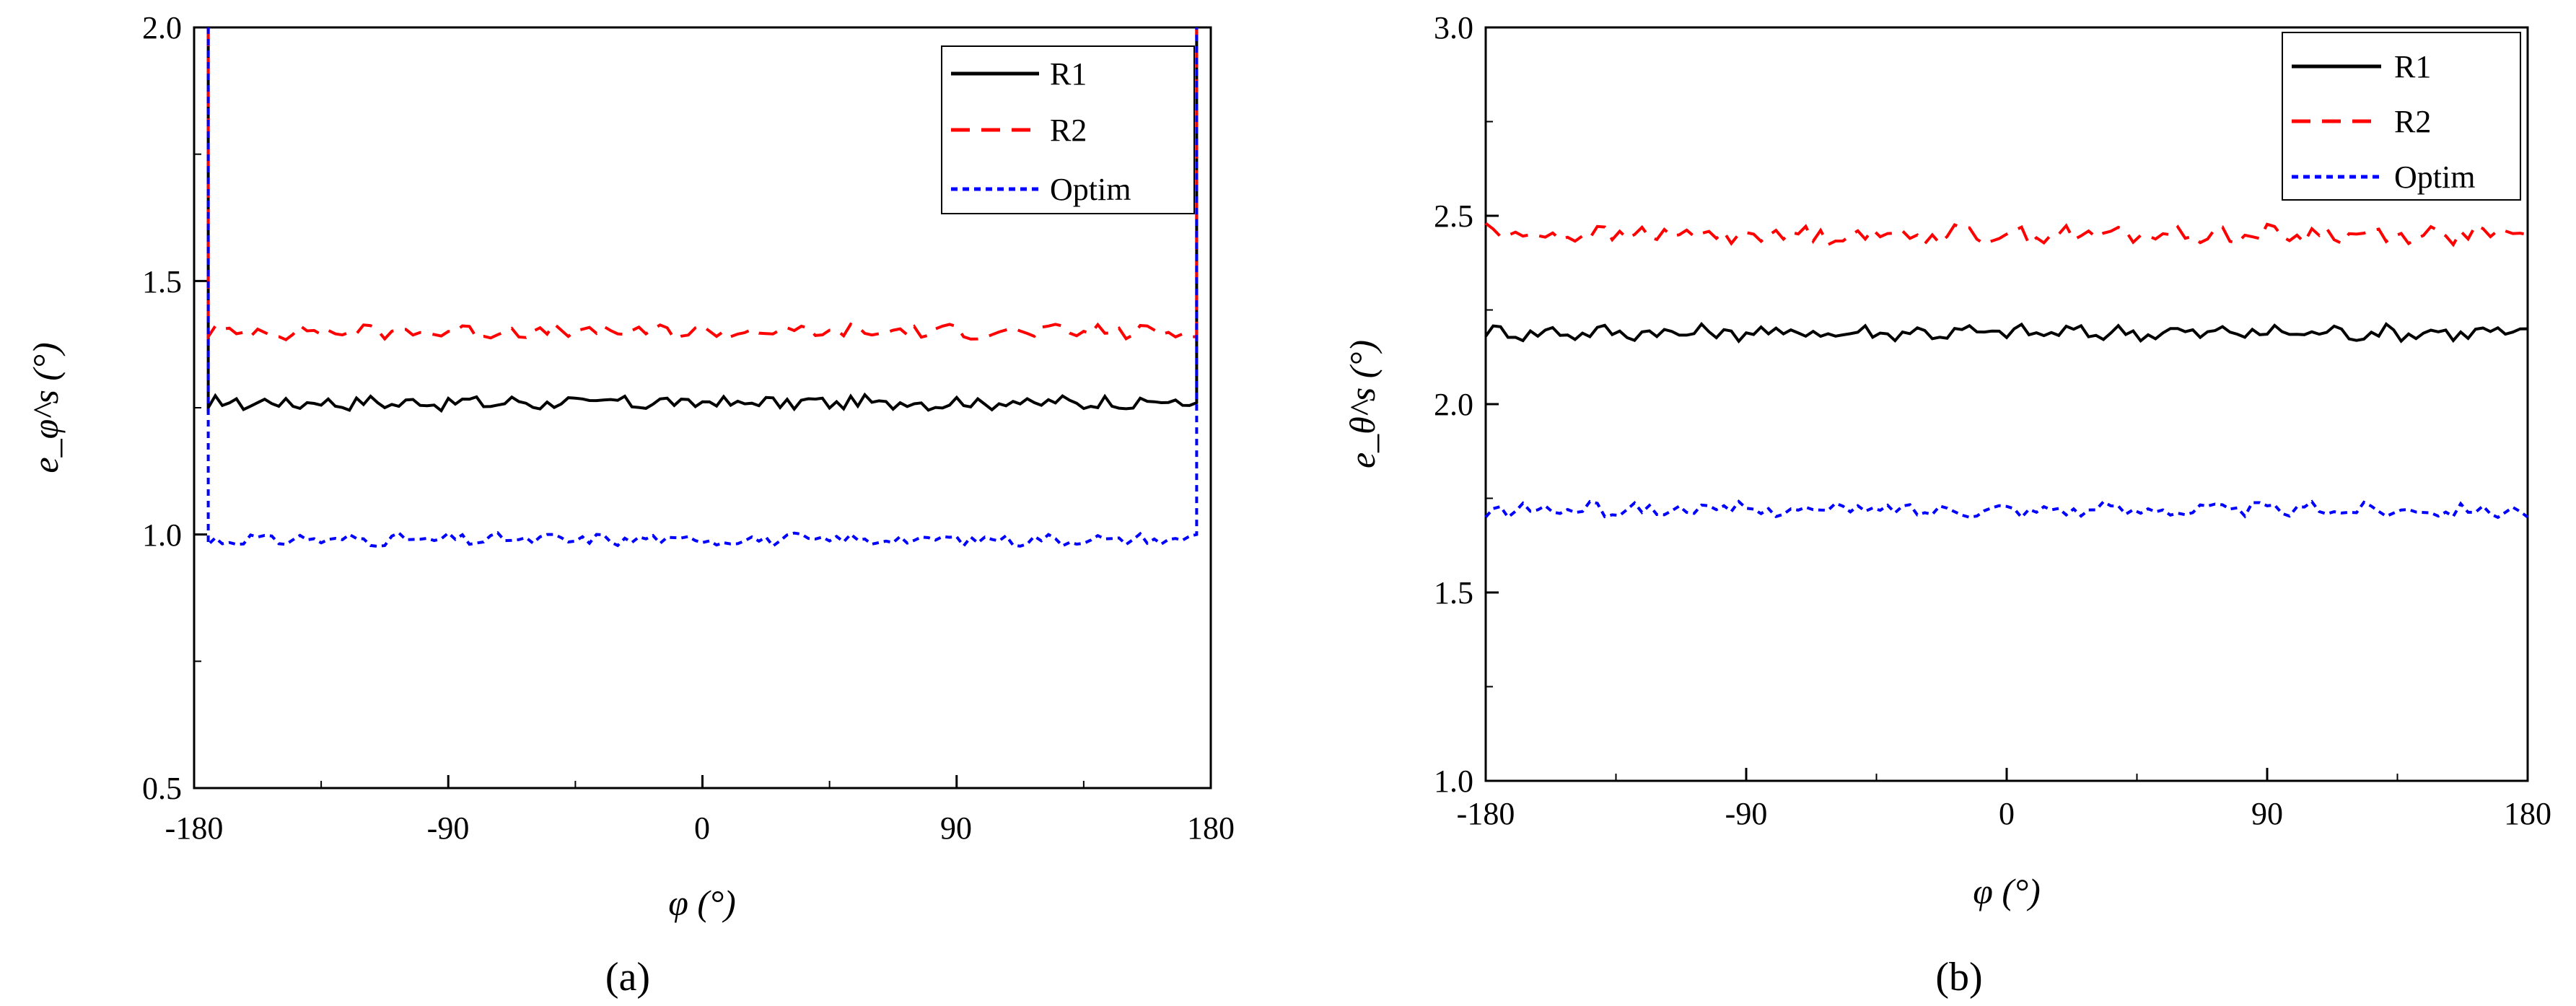  What do you see at coordinates (702, 184) in the screenshot?
I see `panel-a-series-line-r2` at bounding box center [702, 184].